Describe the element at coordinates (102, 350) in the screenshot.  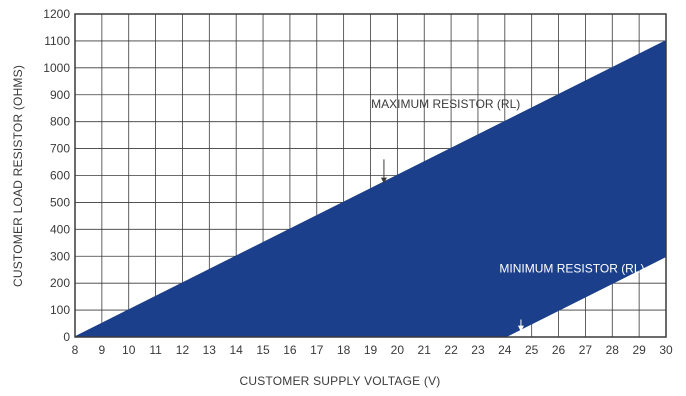
I see `x-tick-label: 9` at that location.